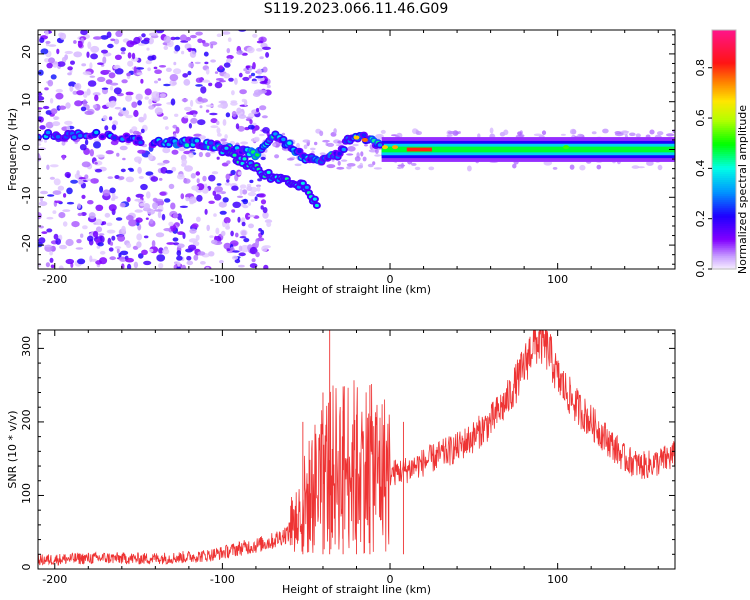 This screenshot has width=750, height=600. What do you see at coordinates (26, 147) in the screenshot?
I see `spectrogram-y-tick-label: 0` at bounding box center [26, 147].